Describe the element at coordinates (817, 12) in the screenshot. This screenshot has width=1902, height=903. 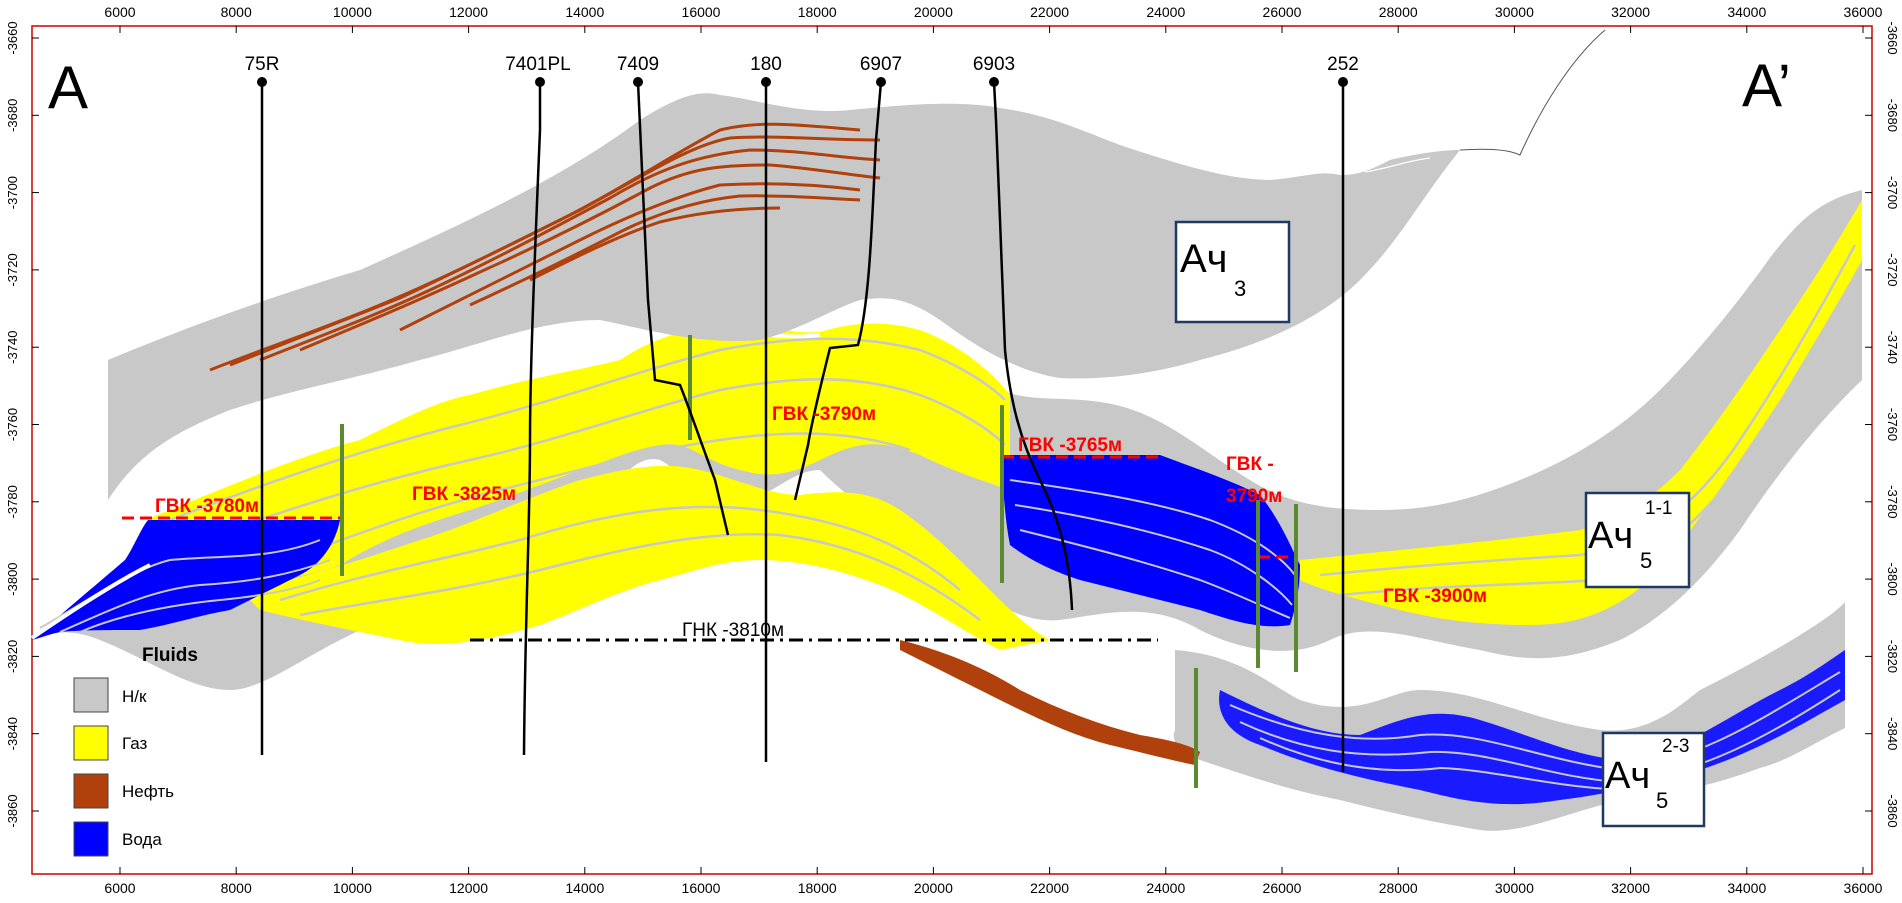
I see `x-tick-label-top: 18000` at that location.